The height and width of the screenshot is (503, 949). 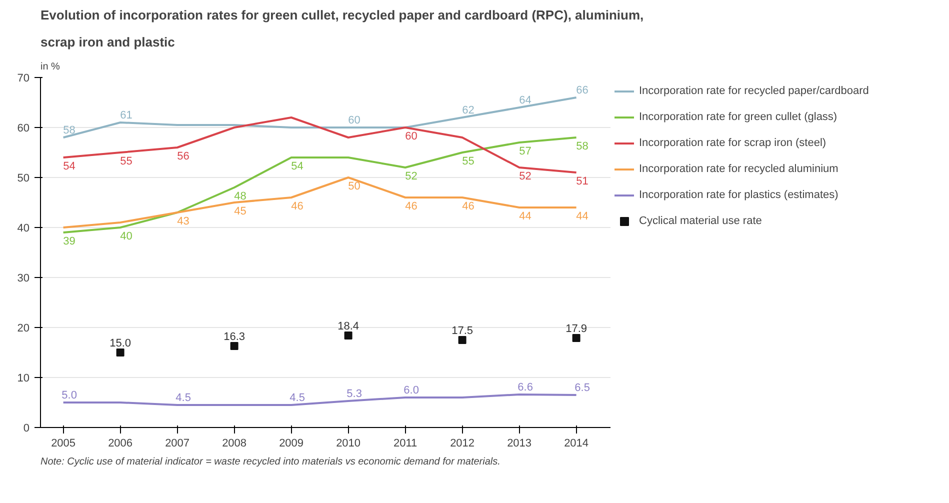 What do you see at coordinates (50, 67) in the screenshot?
I see `y-axis-title: in %` at bounding box center [50, 67].